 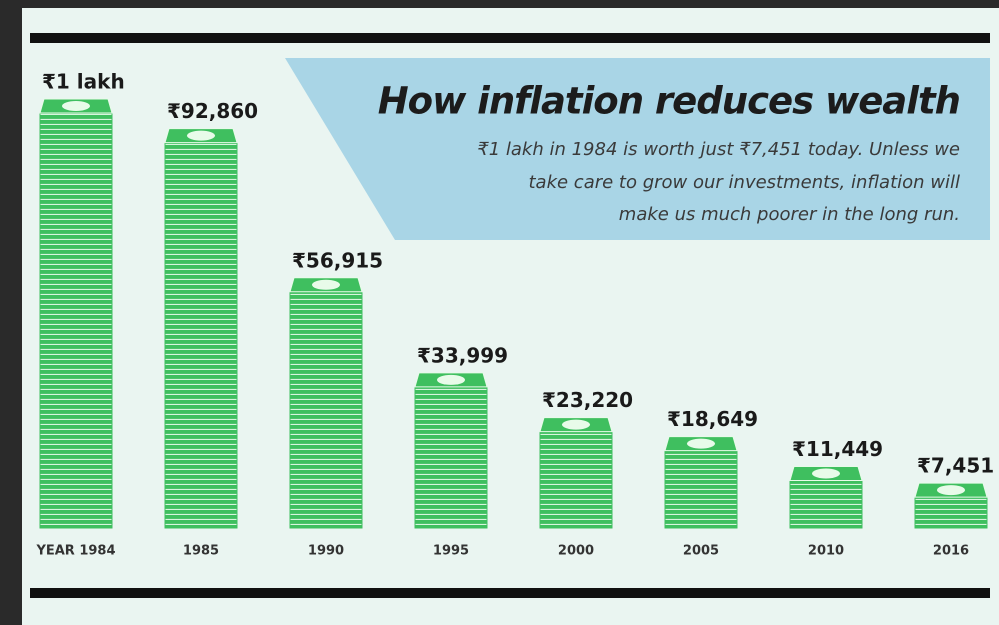 What do you see at coordinates (951, 551) in the screenshot?
I see `x-tick-label: 2016` at bounding box center [951, 551].